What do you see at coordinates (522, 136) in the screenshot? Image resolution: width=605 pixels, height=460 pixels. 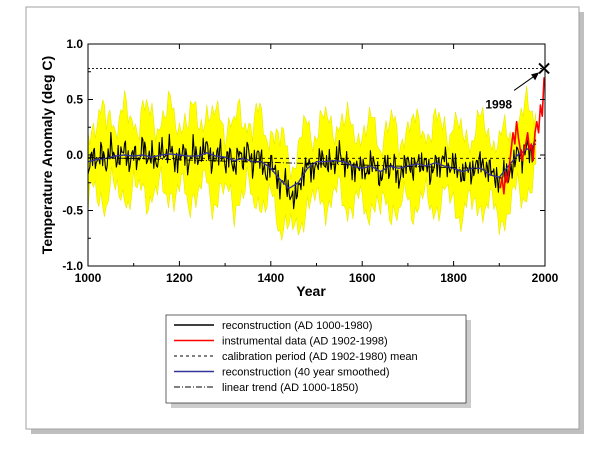 I see `instrumental-line` at bounding box center [522, 136].